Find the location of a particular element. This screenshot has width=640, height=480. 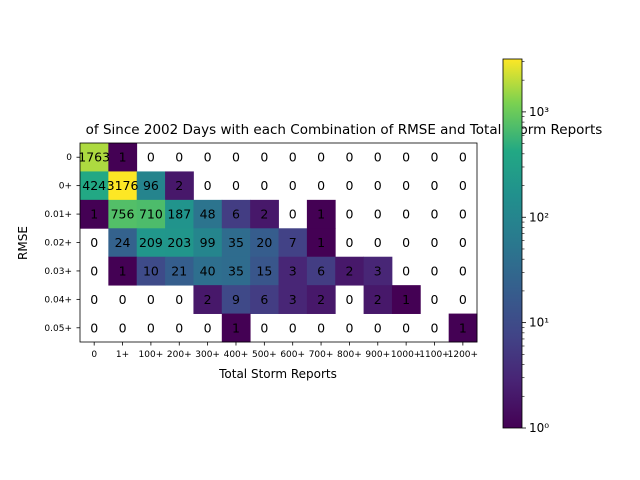

cell-value-label: 40 is located at coordinates (208, 270).